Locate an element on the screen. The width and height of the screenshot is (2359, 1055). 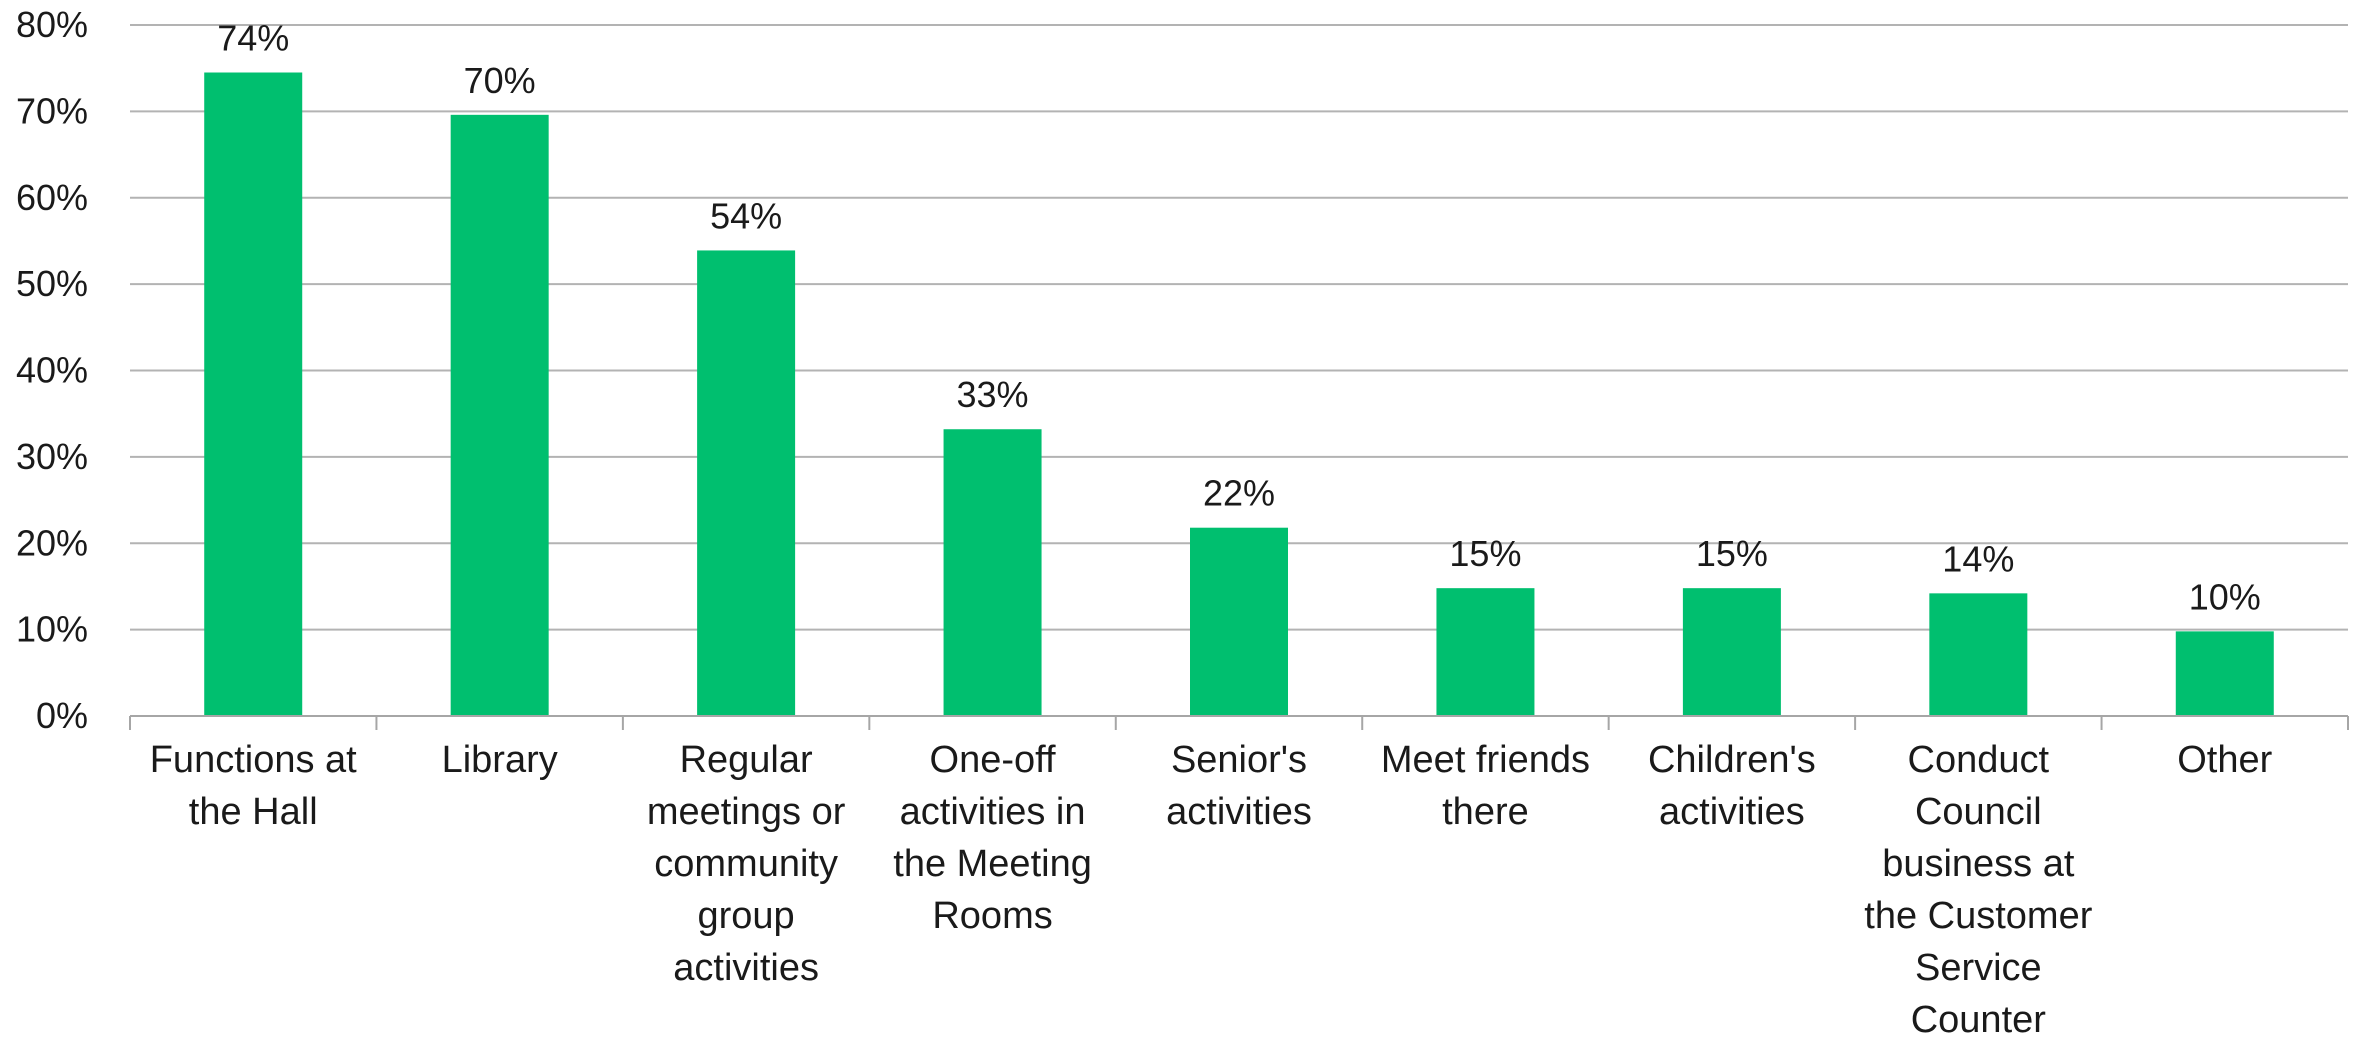
y-tick-label: 40% is located at coordinates (52, 370).